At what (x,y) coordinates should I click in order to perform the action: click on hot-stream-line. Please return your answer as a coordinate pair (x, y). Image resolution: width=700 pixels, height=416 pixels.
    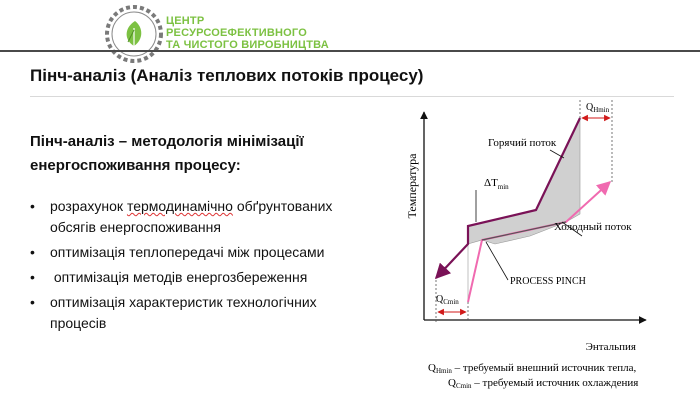
    Looking at the image, I should click on (507, 198).